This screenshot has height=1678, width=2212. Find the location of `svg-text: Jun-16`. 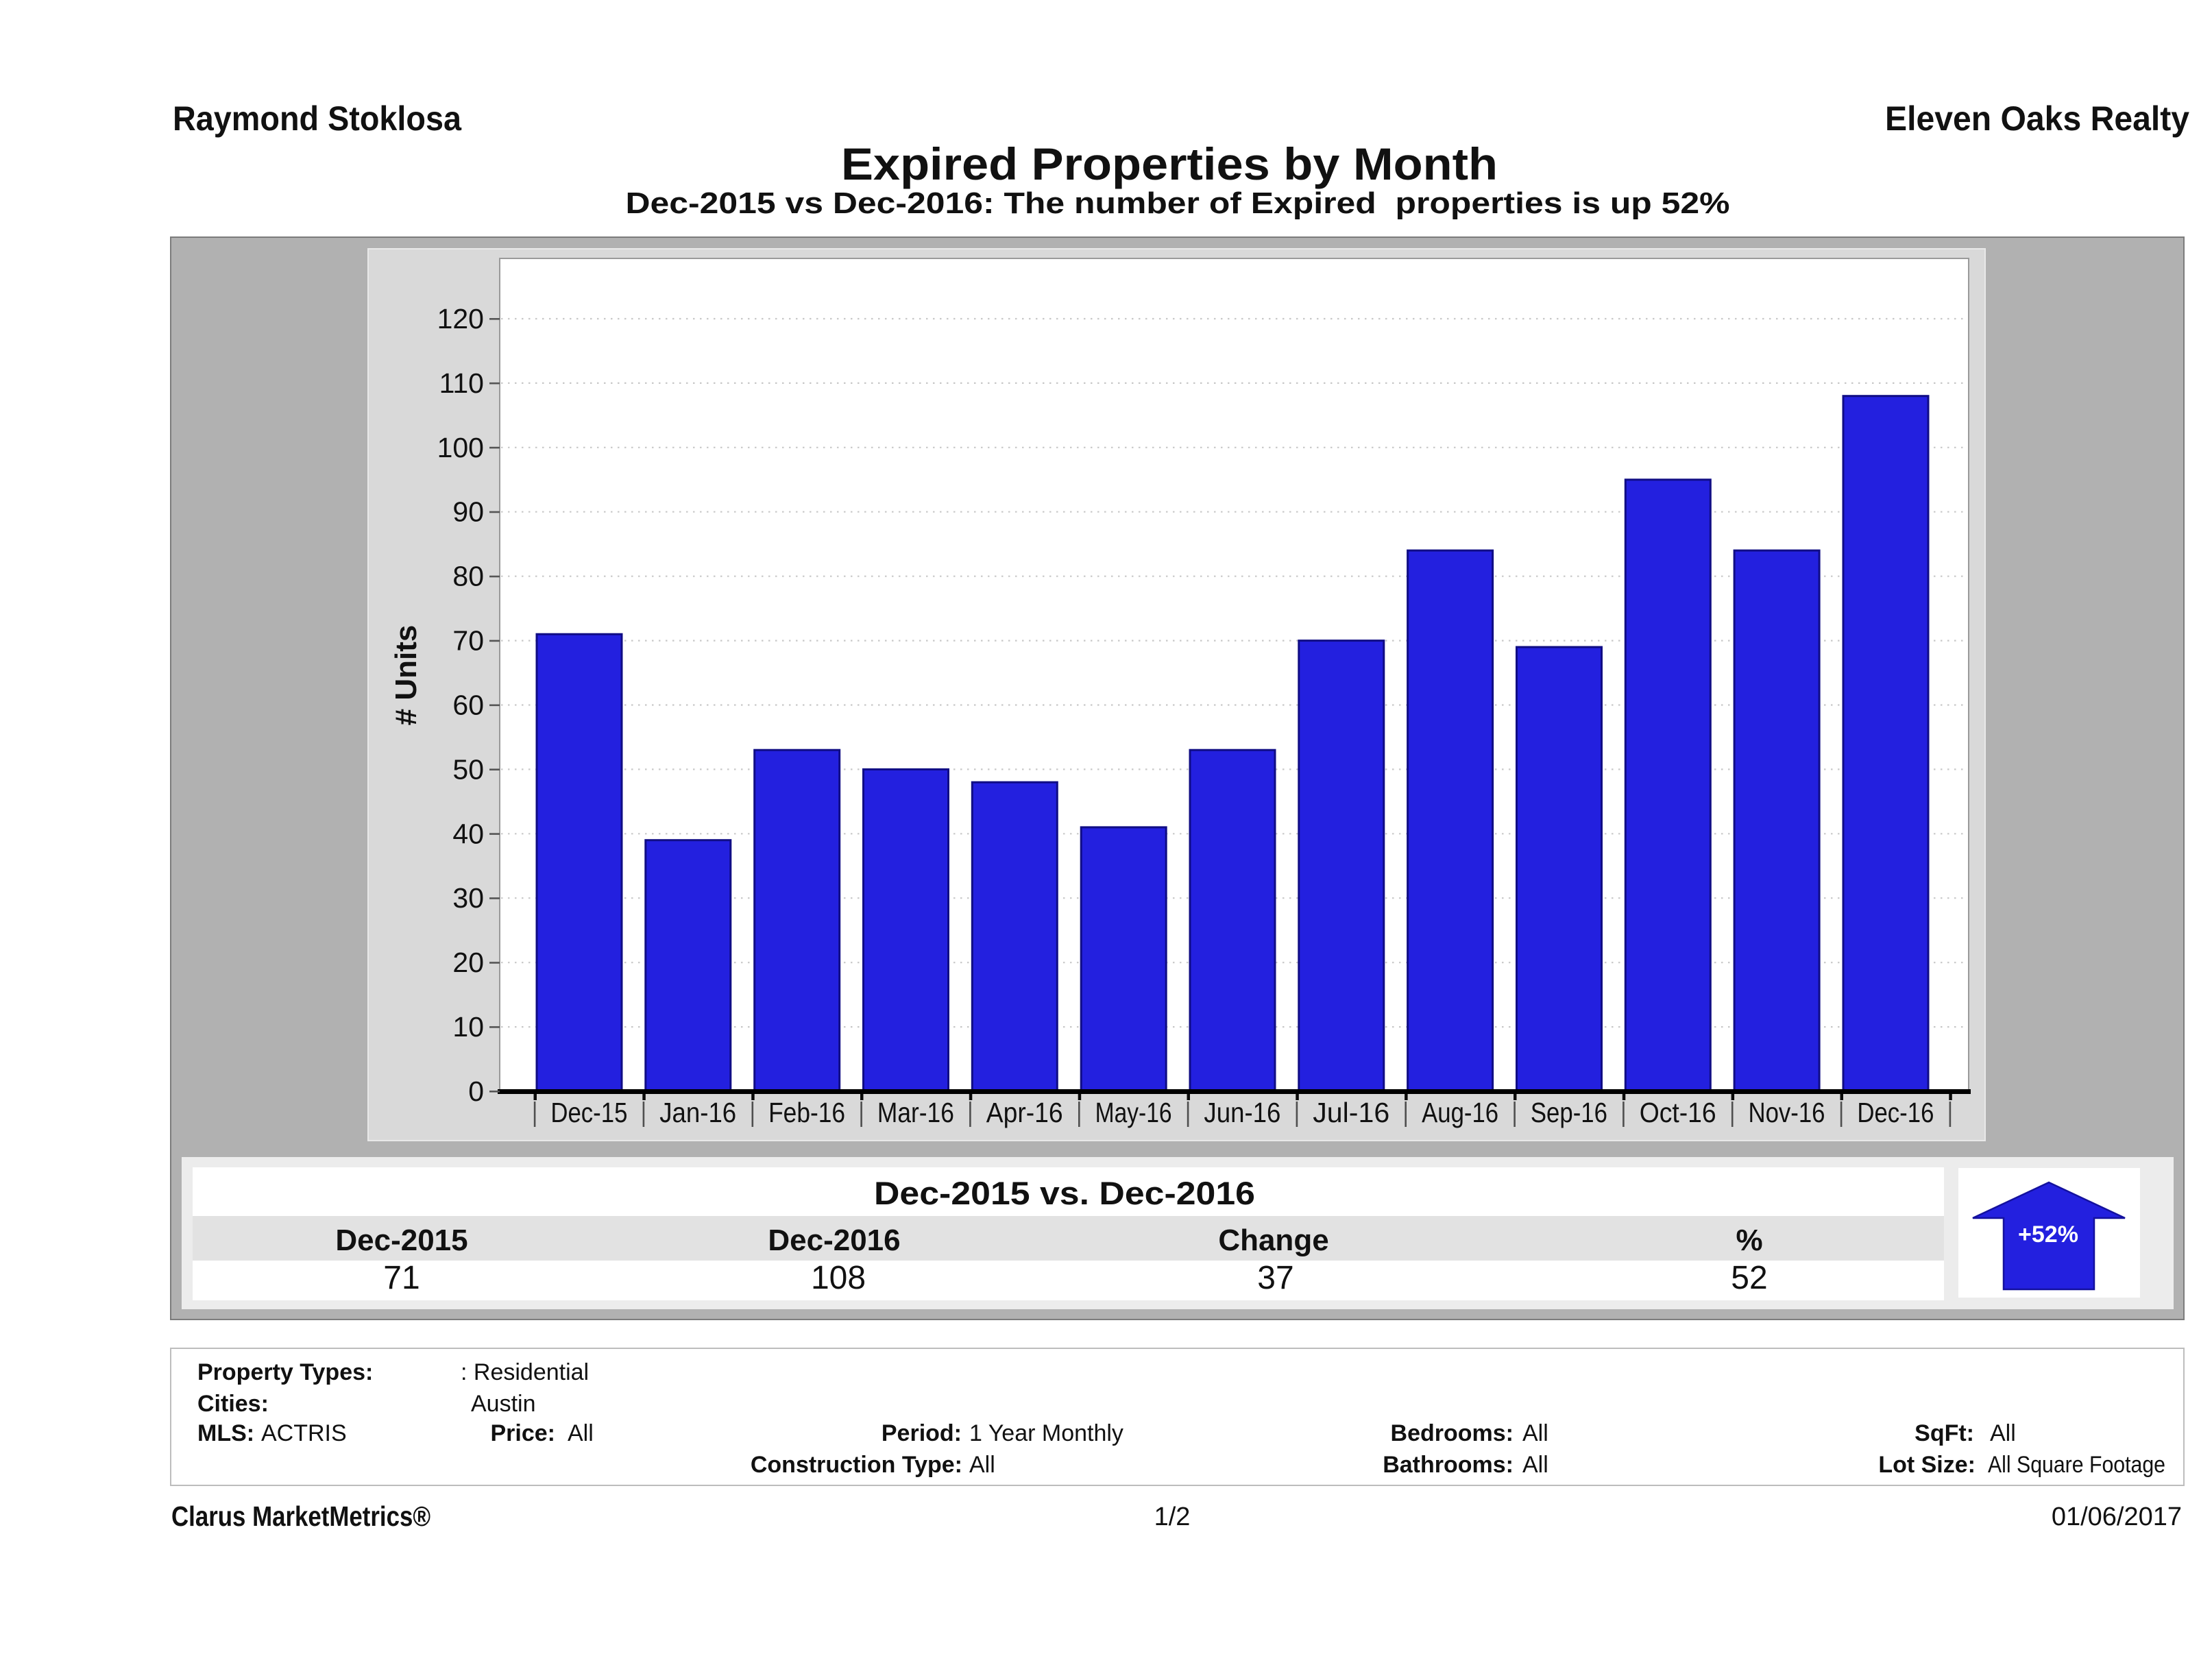

svg-text: Jun-16 is located at coordinates (1242, 1112).